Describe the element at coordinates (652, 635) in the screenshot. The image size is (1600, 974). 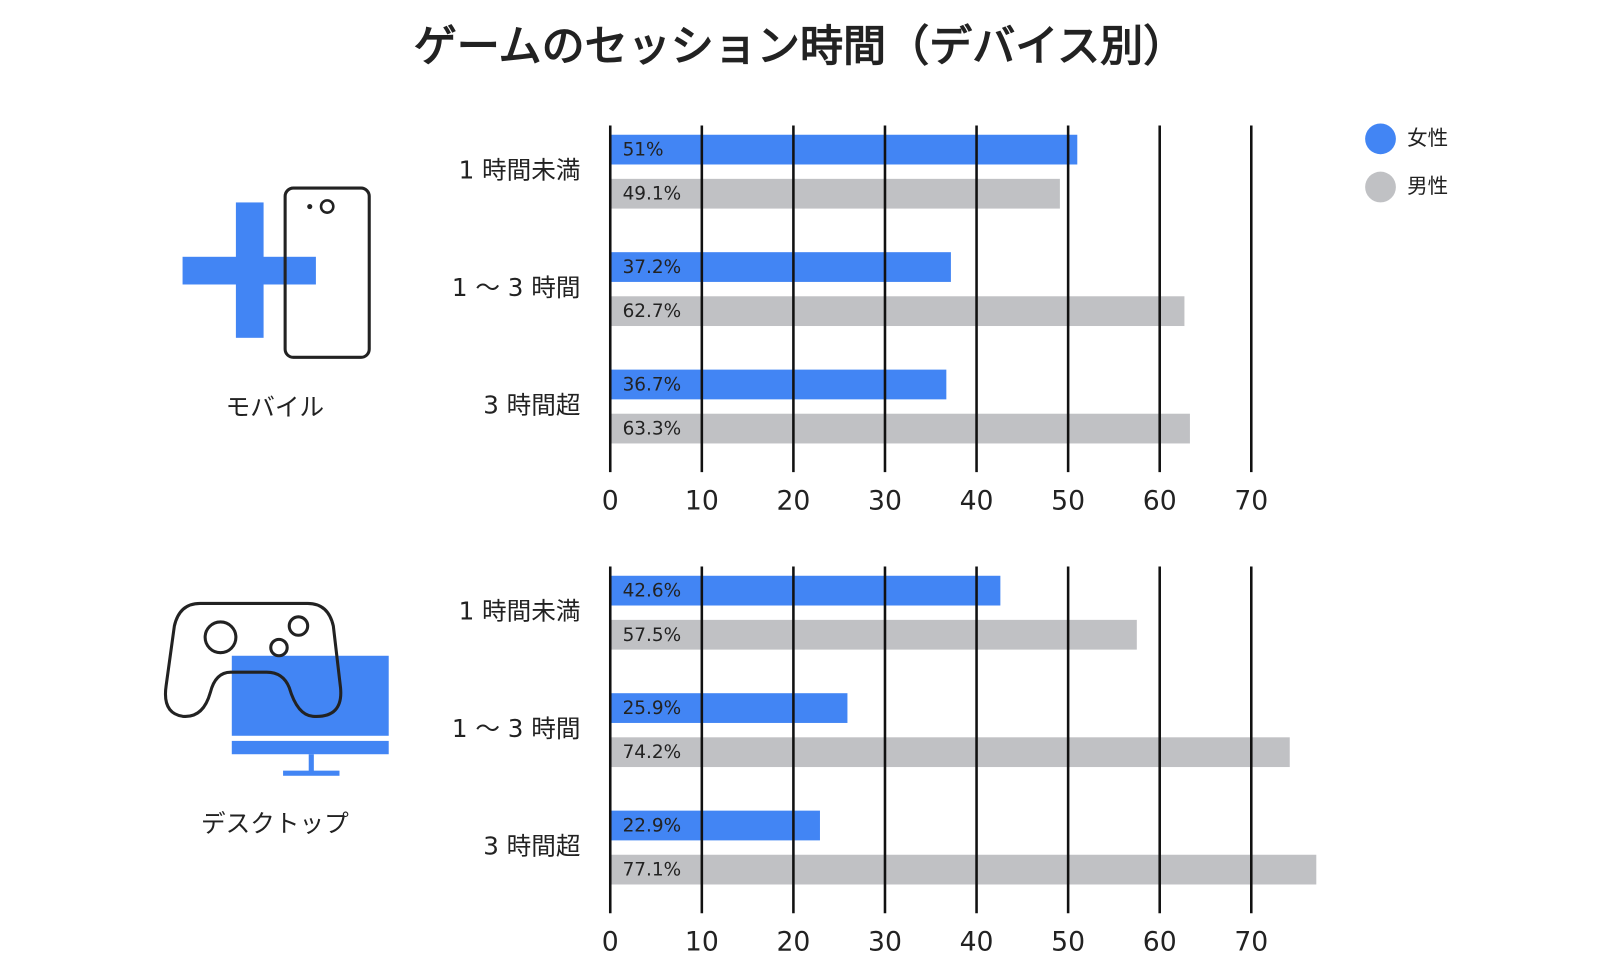
I see `value-label: 57.5%` at that location.